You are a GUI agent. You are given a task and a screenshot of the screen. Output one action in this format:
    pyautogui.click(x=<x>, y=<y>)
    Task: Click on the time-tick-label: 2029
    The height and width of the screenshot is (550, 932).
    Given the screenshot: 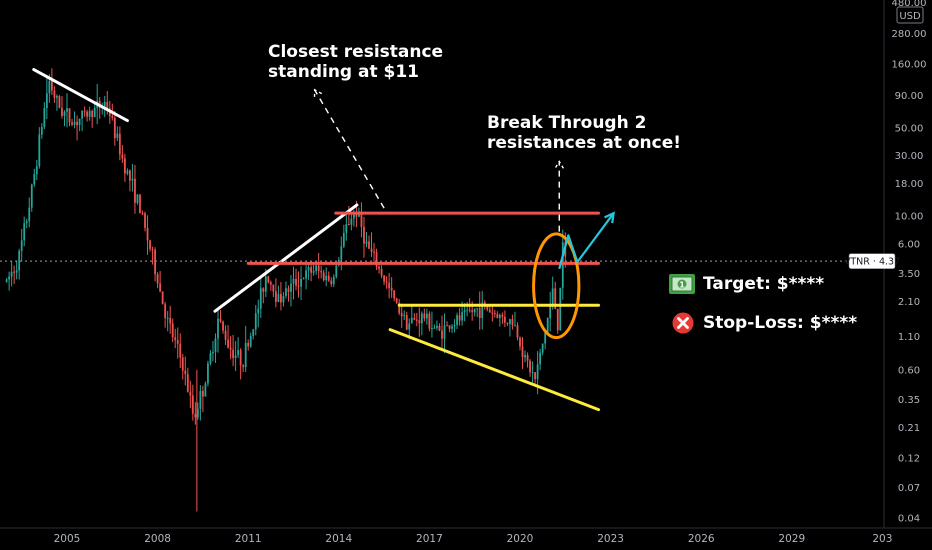 What is the action you would take?
    pyautogui.click(x=791, y=539)
    